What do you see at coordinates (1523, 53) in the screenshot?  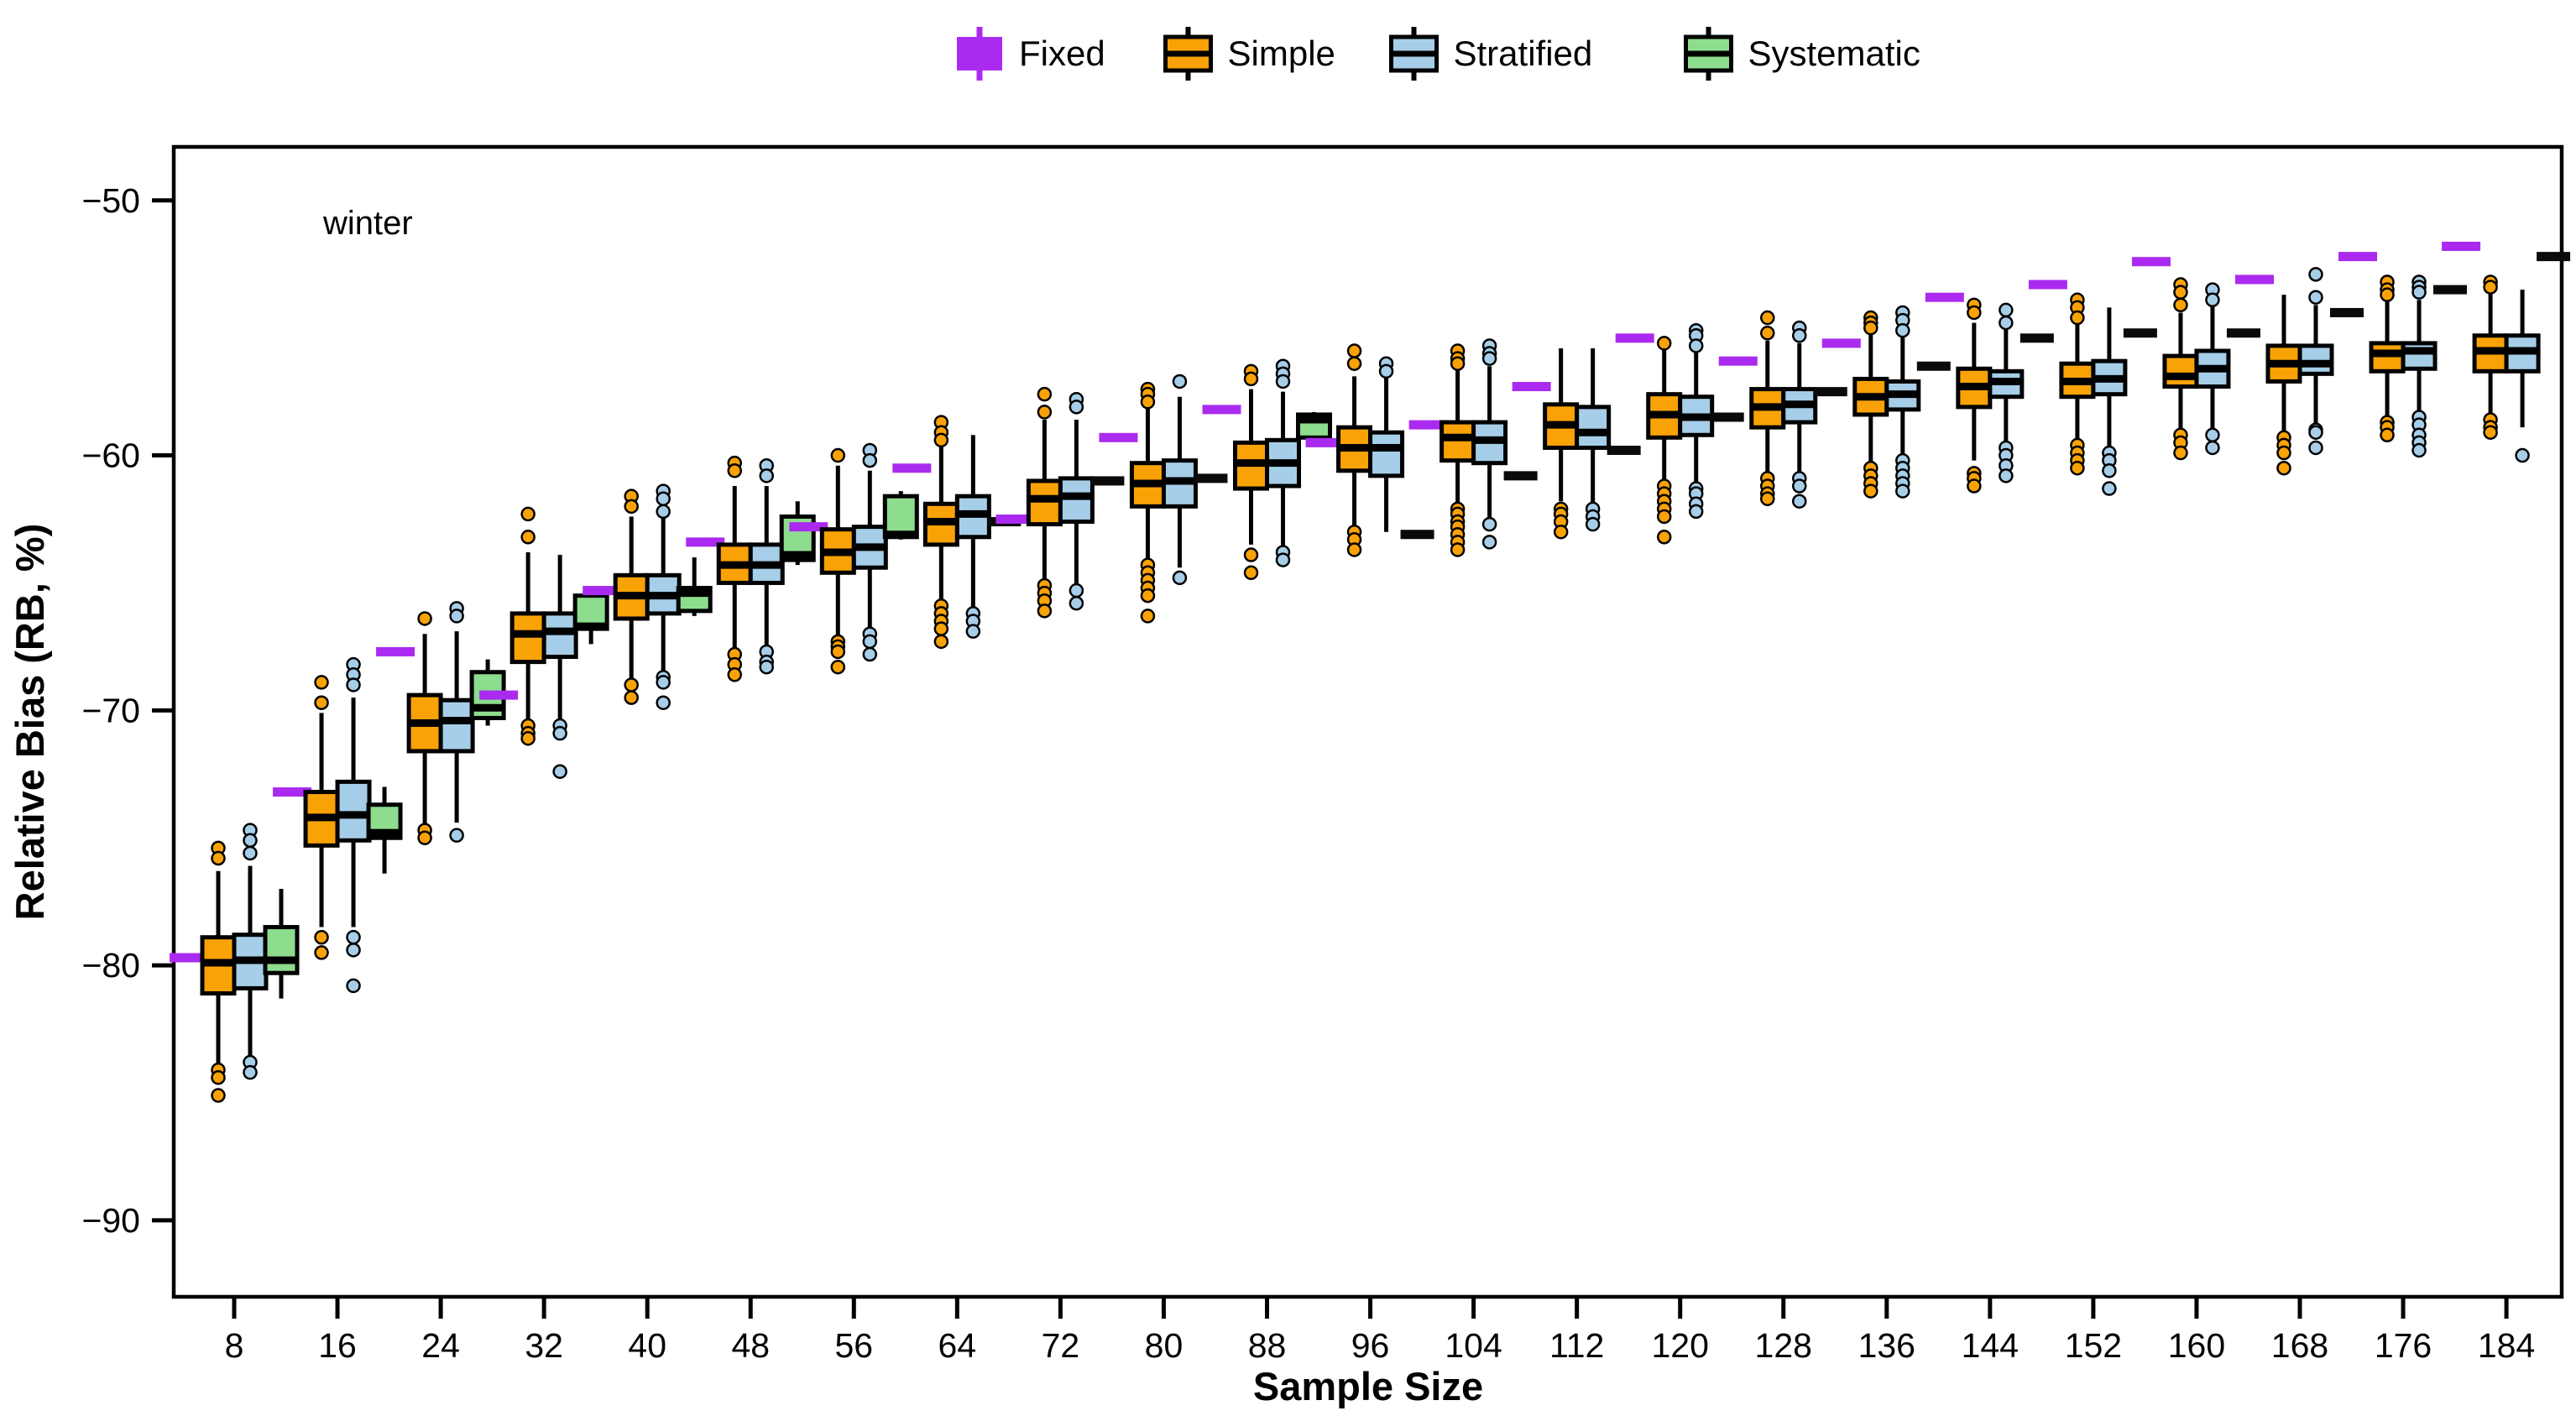 I see `legend-label: Stratified` at bounding box center [1523, 53].